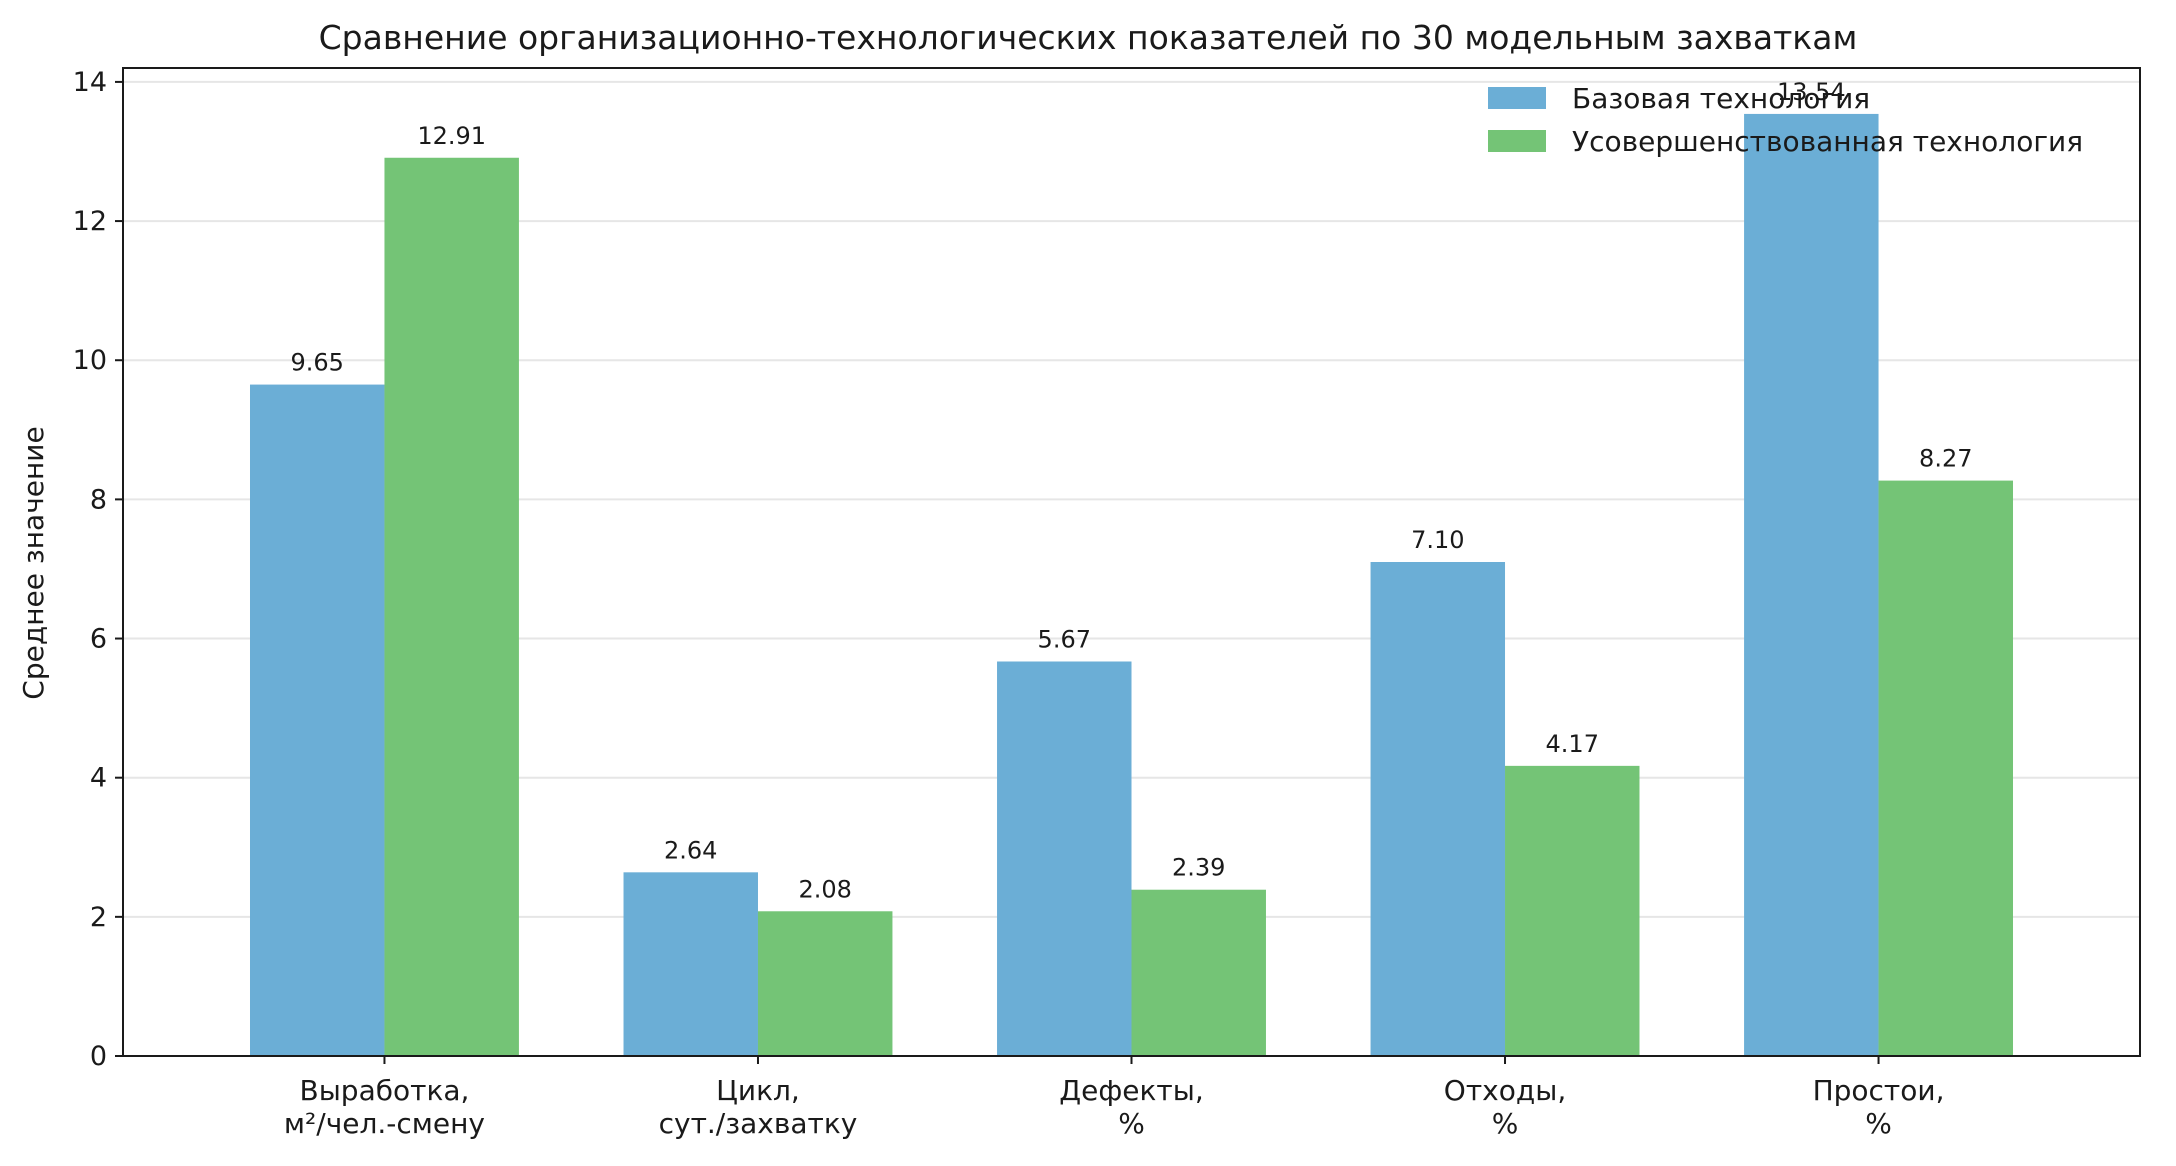 The width and height of the screenshot is (2176, 1166). Describe the element at coordinates (90, 221) in the screenshot. I see `y-tick-label: 12` at that location.